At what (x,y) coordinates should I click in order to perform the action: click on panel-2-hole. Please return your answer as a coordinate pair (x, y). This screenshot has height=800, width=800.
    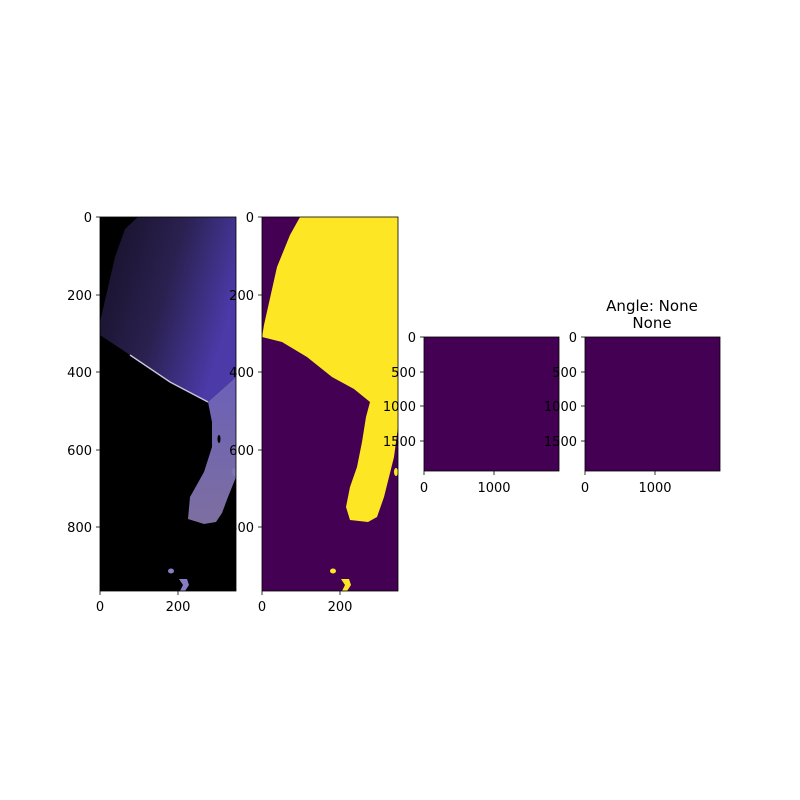
    Looking at the image, I should click on (354, 441).